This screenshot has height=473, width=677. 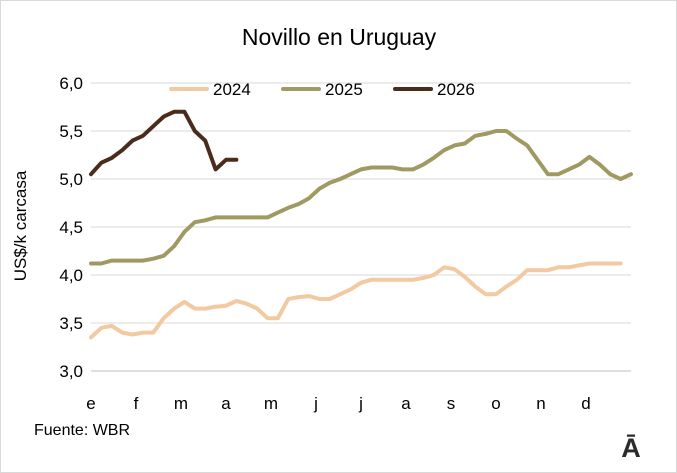 What do you see at coordinates (164, 143) in the screenshot?
I see `series-line-2026` at bounding box center [164, 143].